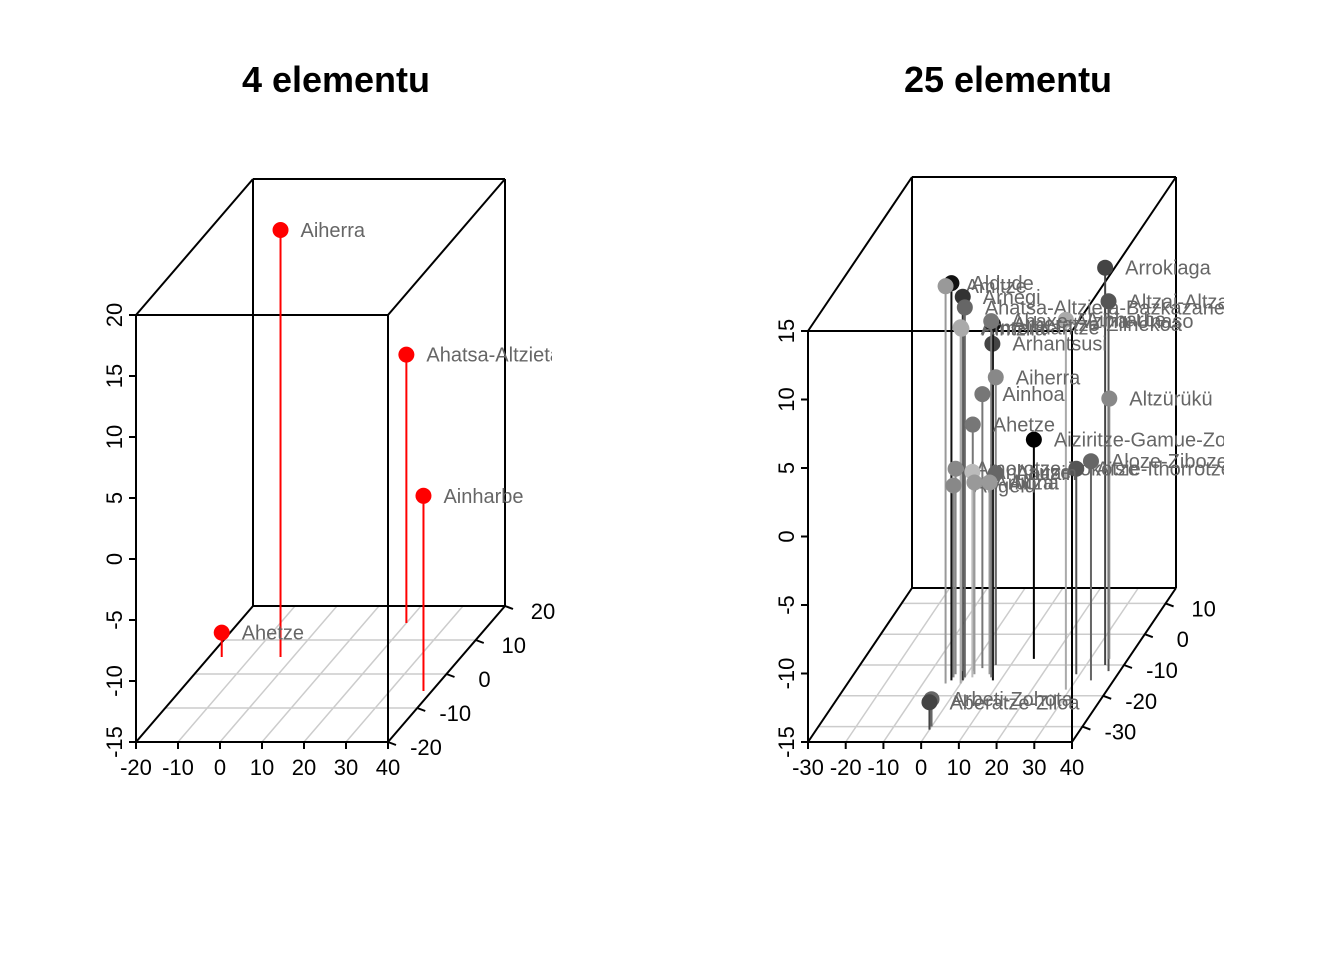 The image size is (1344, 960). I want to click on y-tick-label: 20, so click(543, 611).